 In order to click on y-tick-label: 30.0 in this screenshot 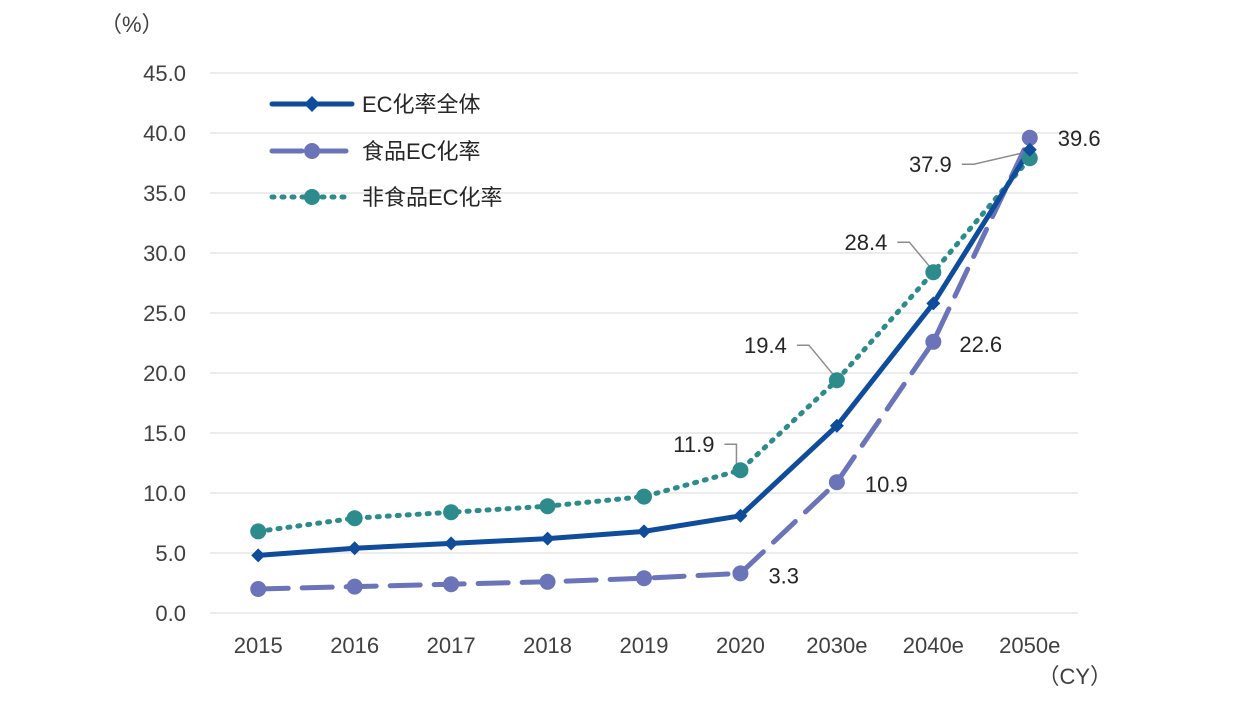, I will do `click(164, 253)`.